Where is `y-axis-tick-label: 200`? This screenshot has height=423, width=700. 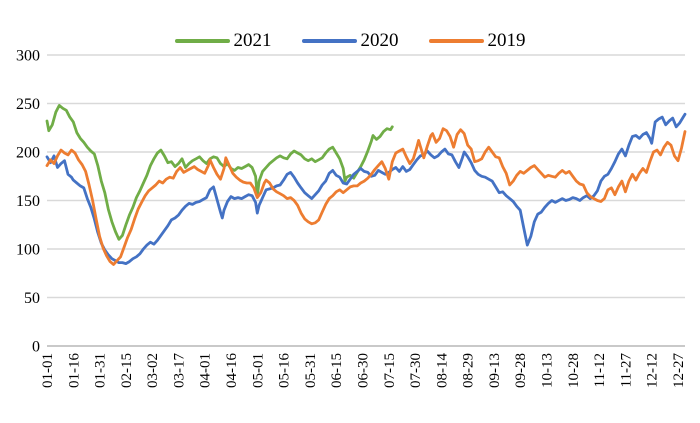 y-axis-tick-label: 200 is located at coordinates (28, 153).